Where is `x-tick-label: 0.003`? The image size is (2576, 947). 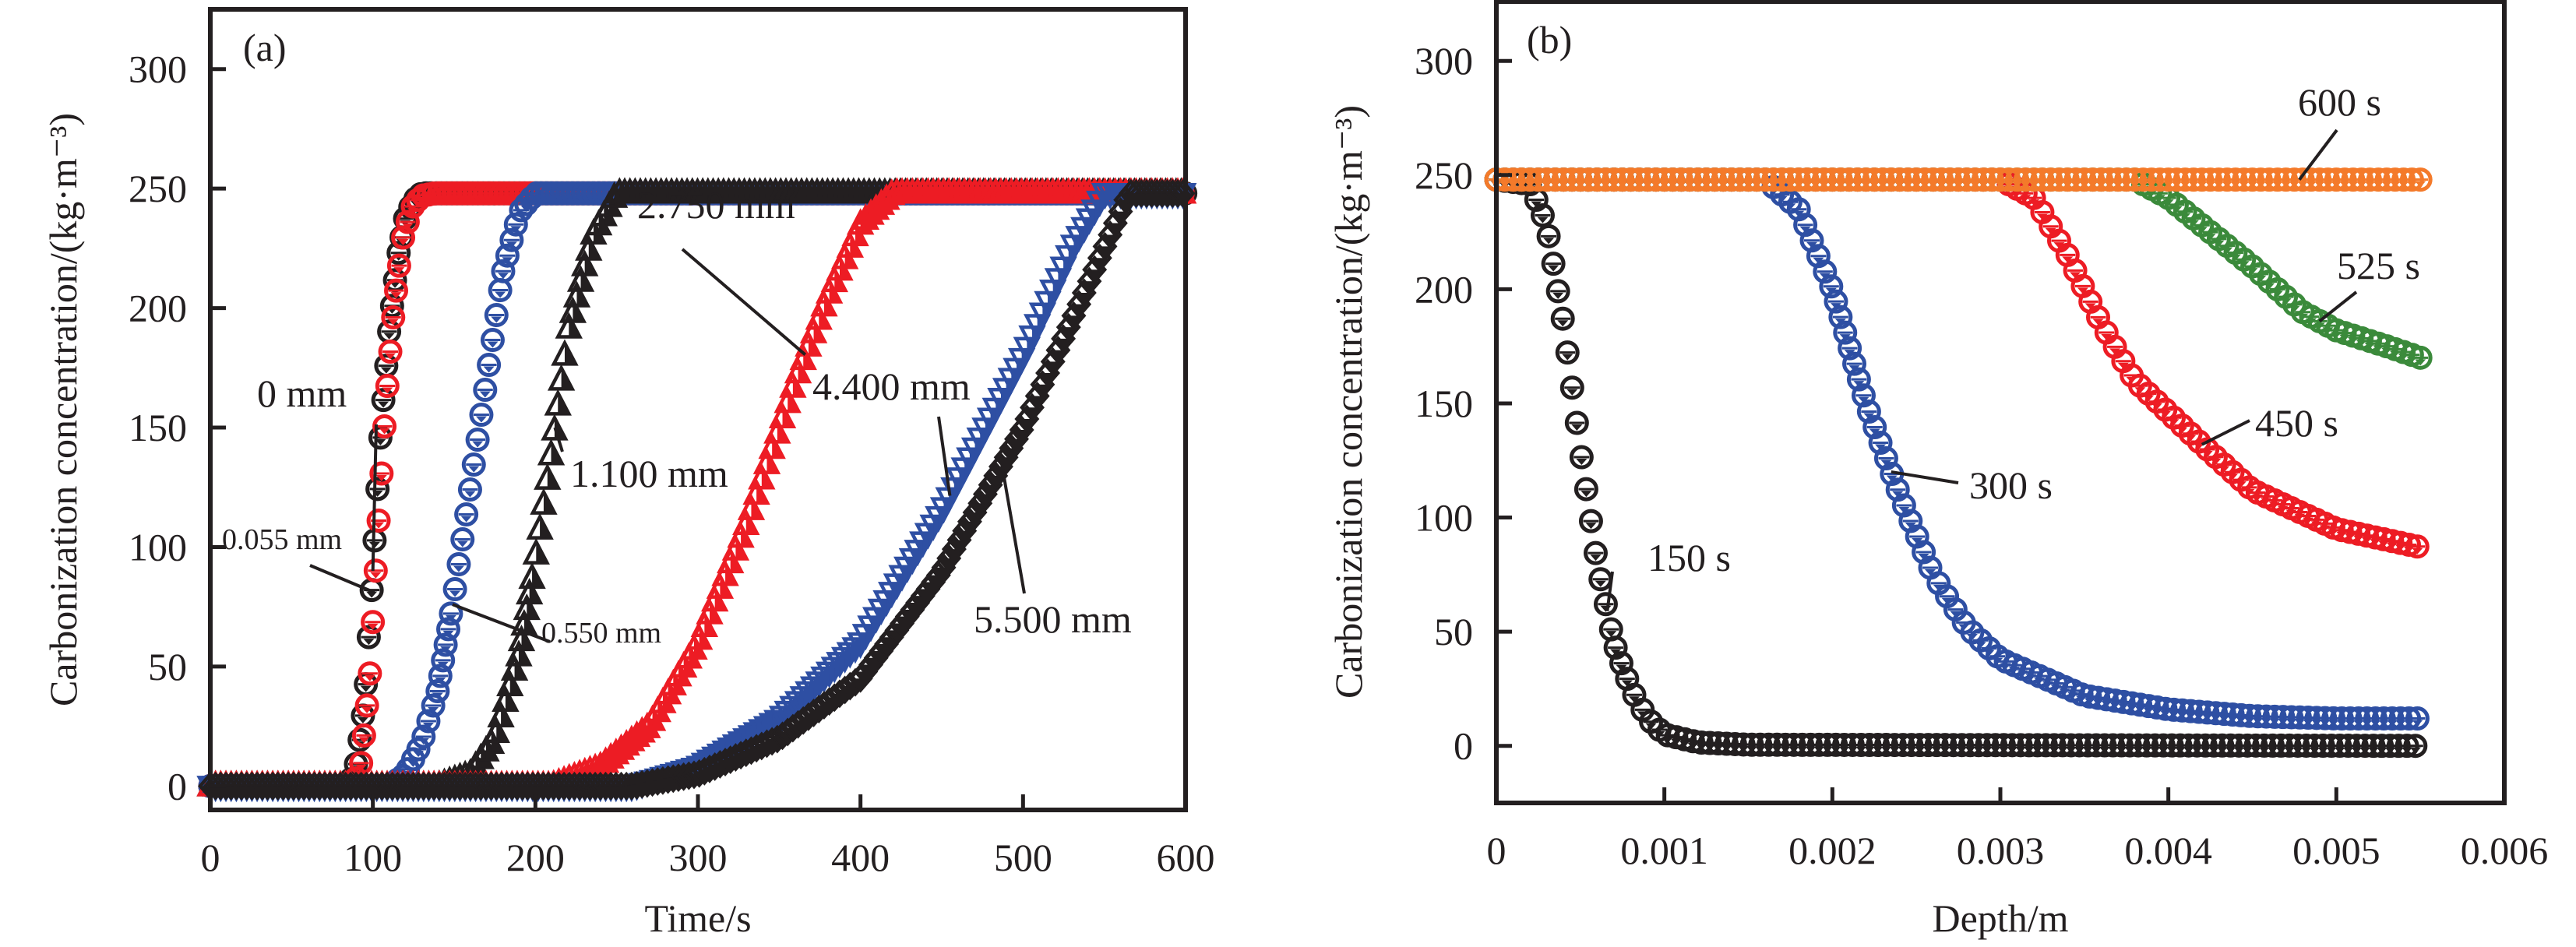 x-tick-label: 0.003 is located at coordinates (2001, 850).